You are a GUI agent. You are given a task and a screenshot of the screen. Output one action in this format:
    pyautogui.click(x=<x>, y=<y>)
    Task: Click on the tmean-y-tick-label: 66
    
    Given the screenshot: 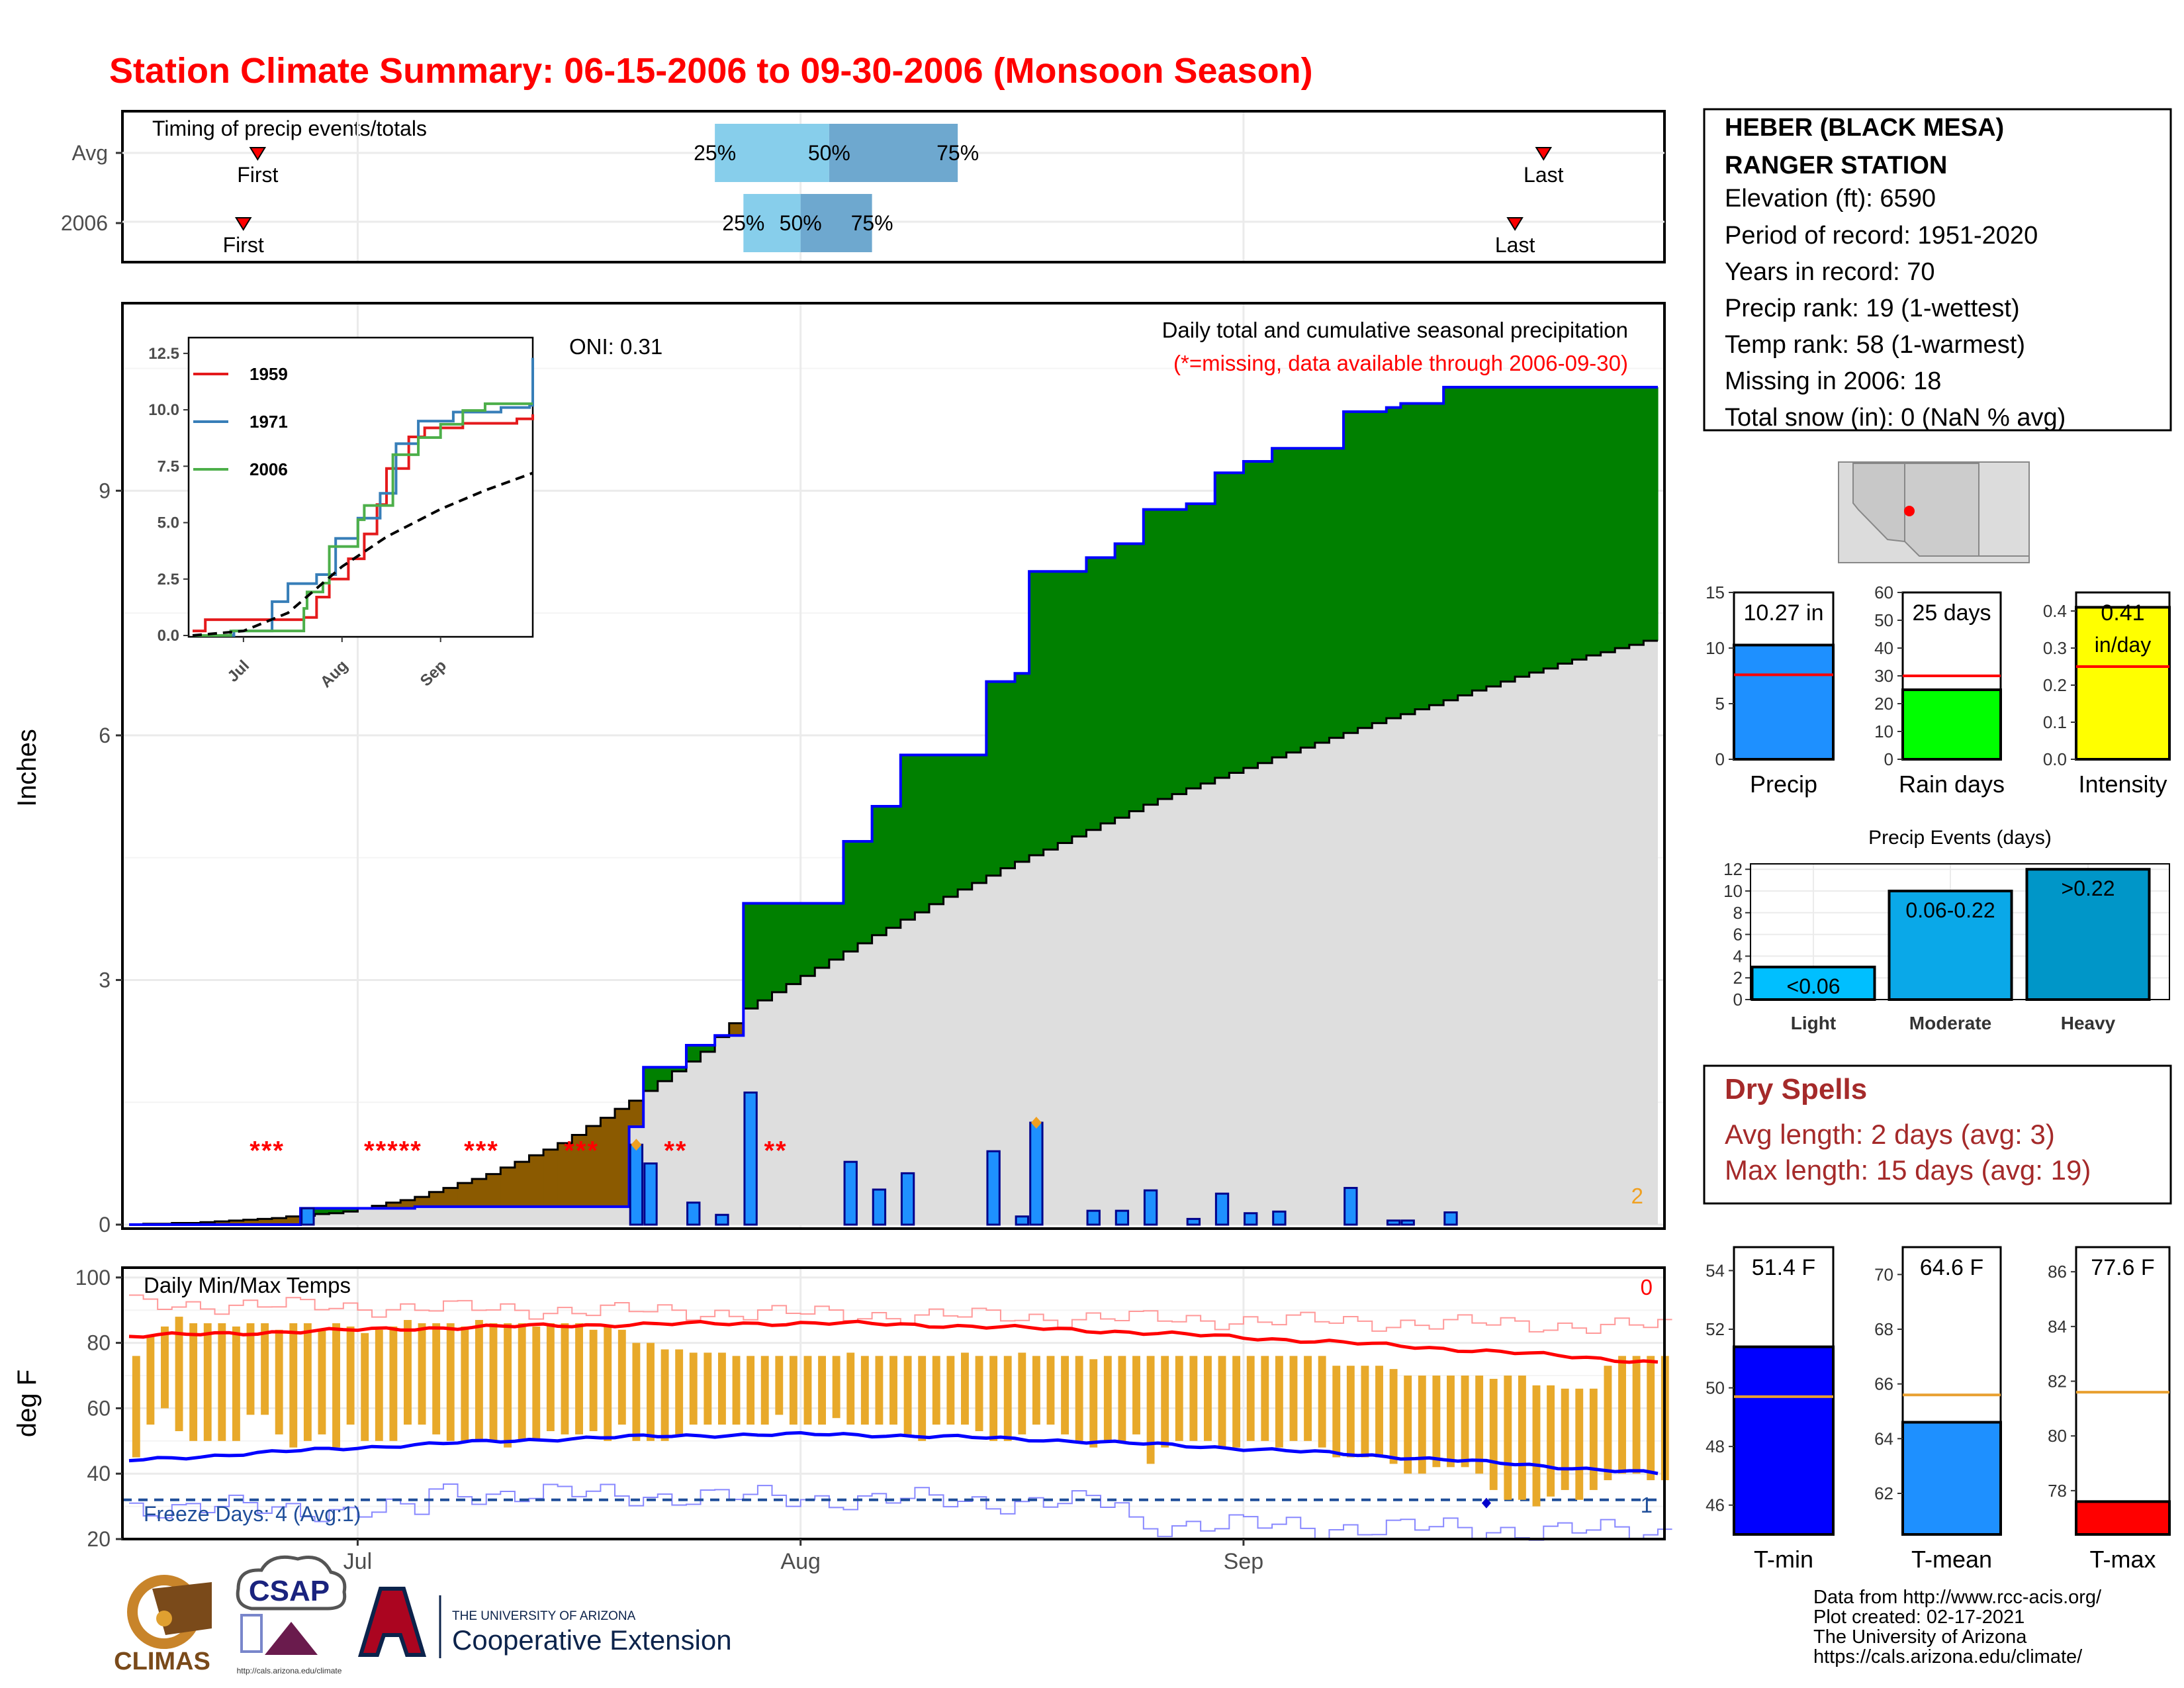 What is the action you would take?
    pyautogui.click(x=1883, y=1384)
    